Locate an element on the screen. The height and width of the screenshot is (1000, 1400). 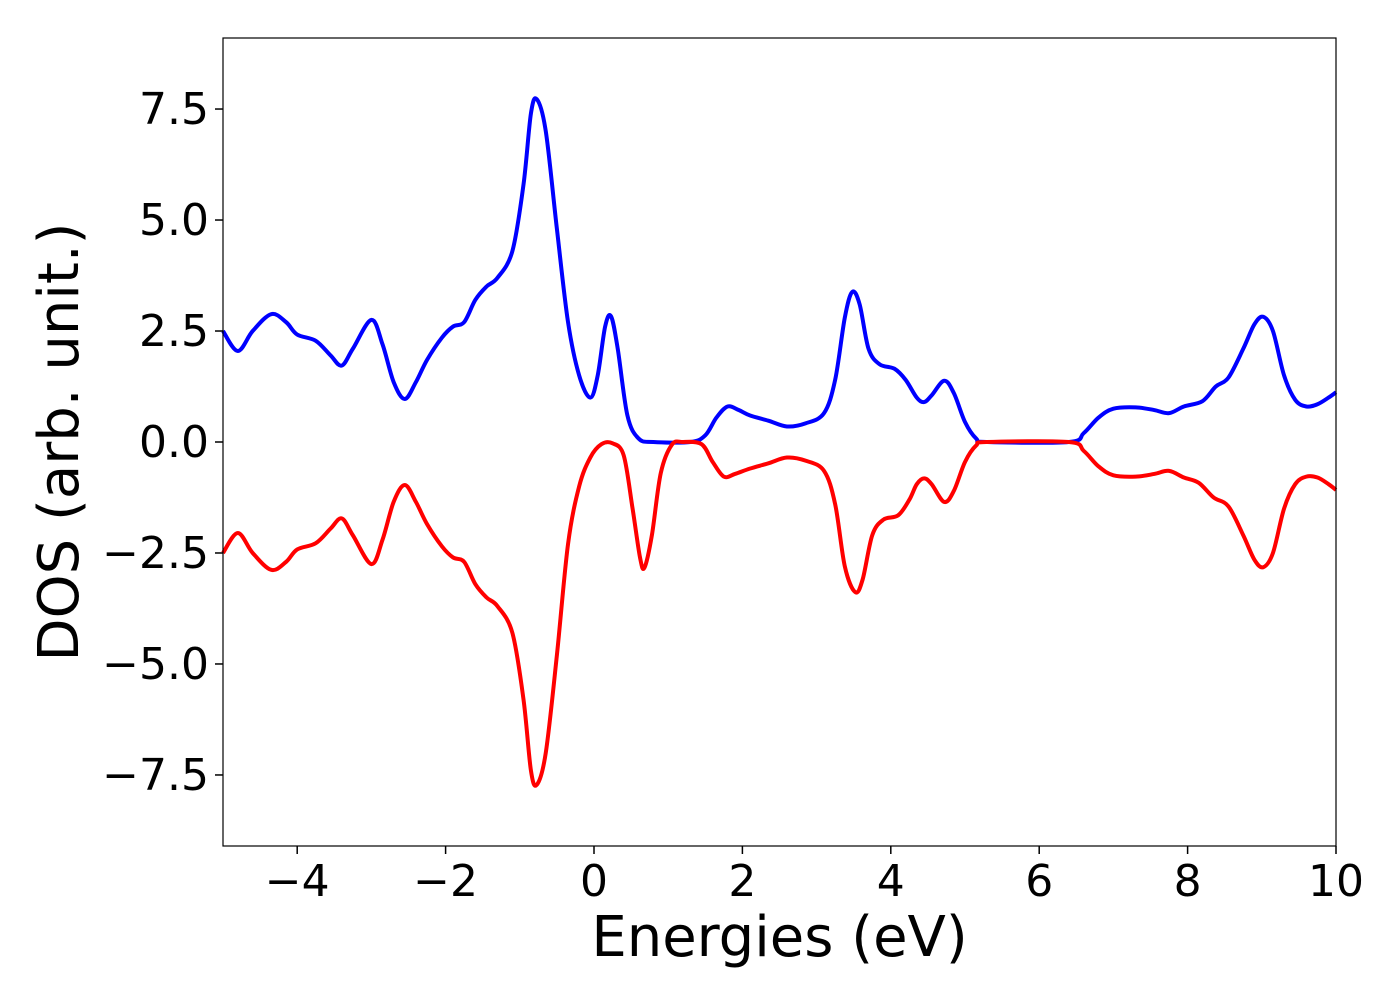
x-tick-label: −4 is located at coordinates (297, 881).